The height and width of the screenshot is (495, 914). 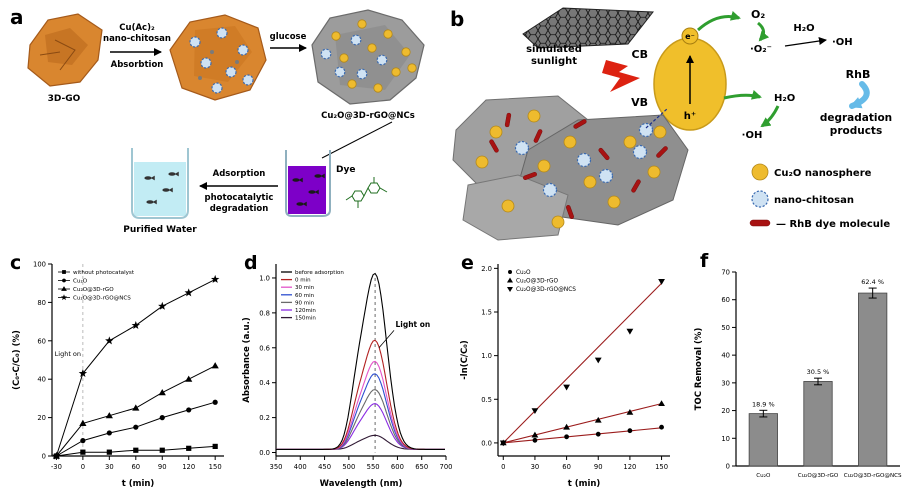 What do you see at coordinates (17, 360) in the screenshot?
I see `svg-text: (C₀-C/C₀) (%)` at bounding box center [17, 360].